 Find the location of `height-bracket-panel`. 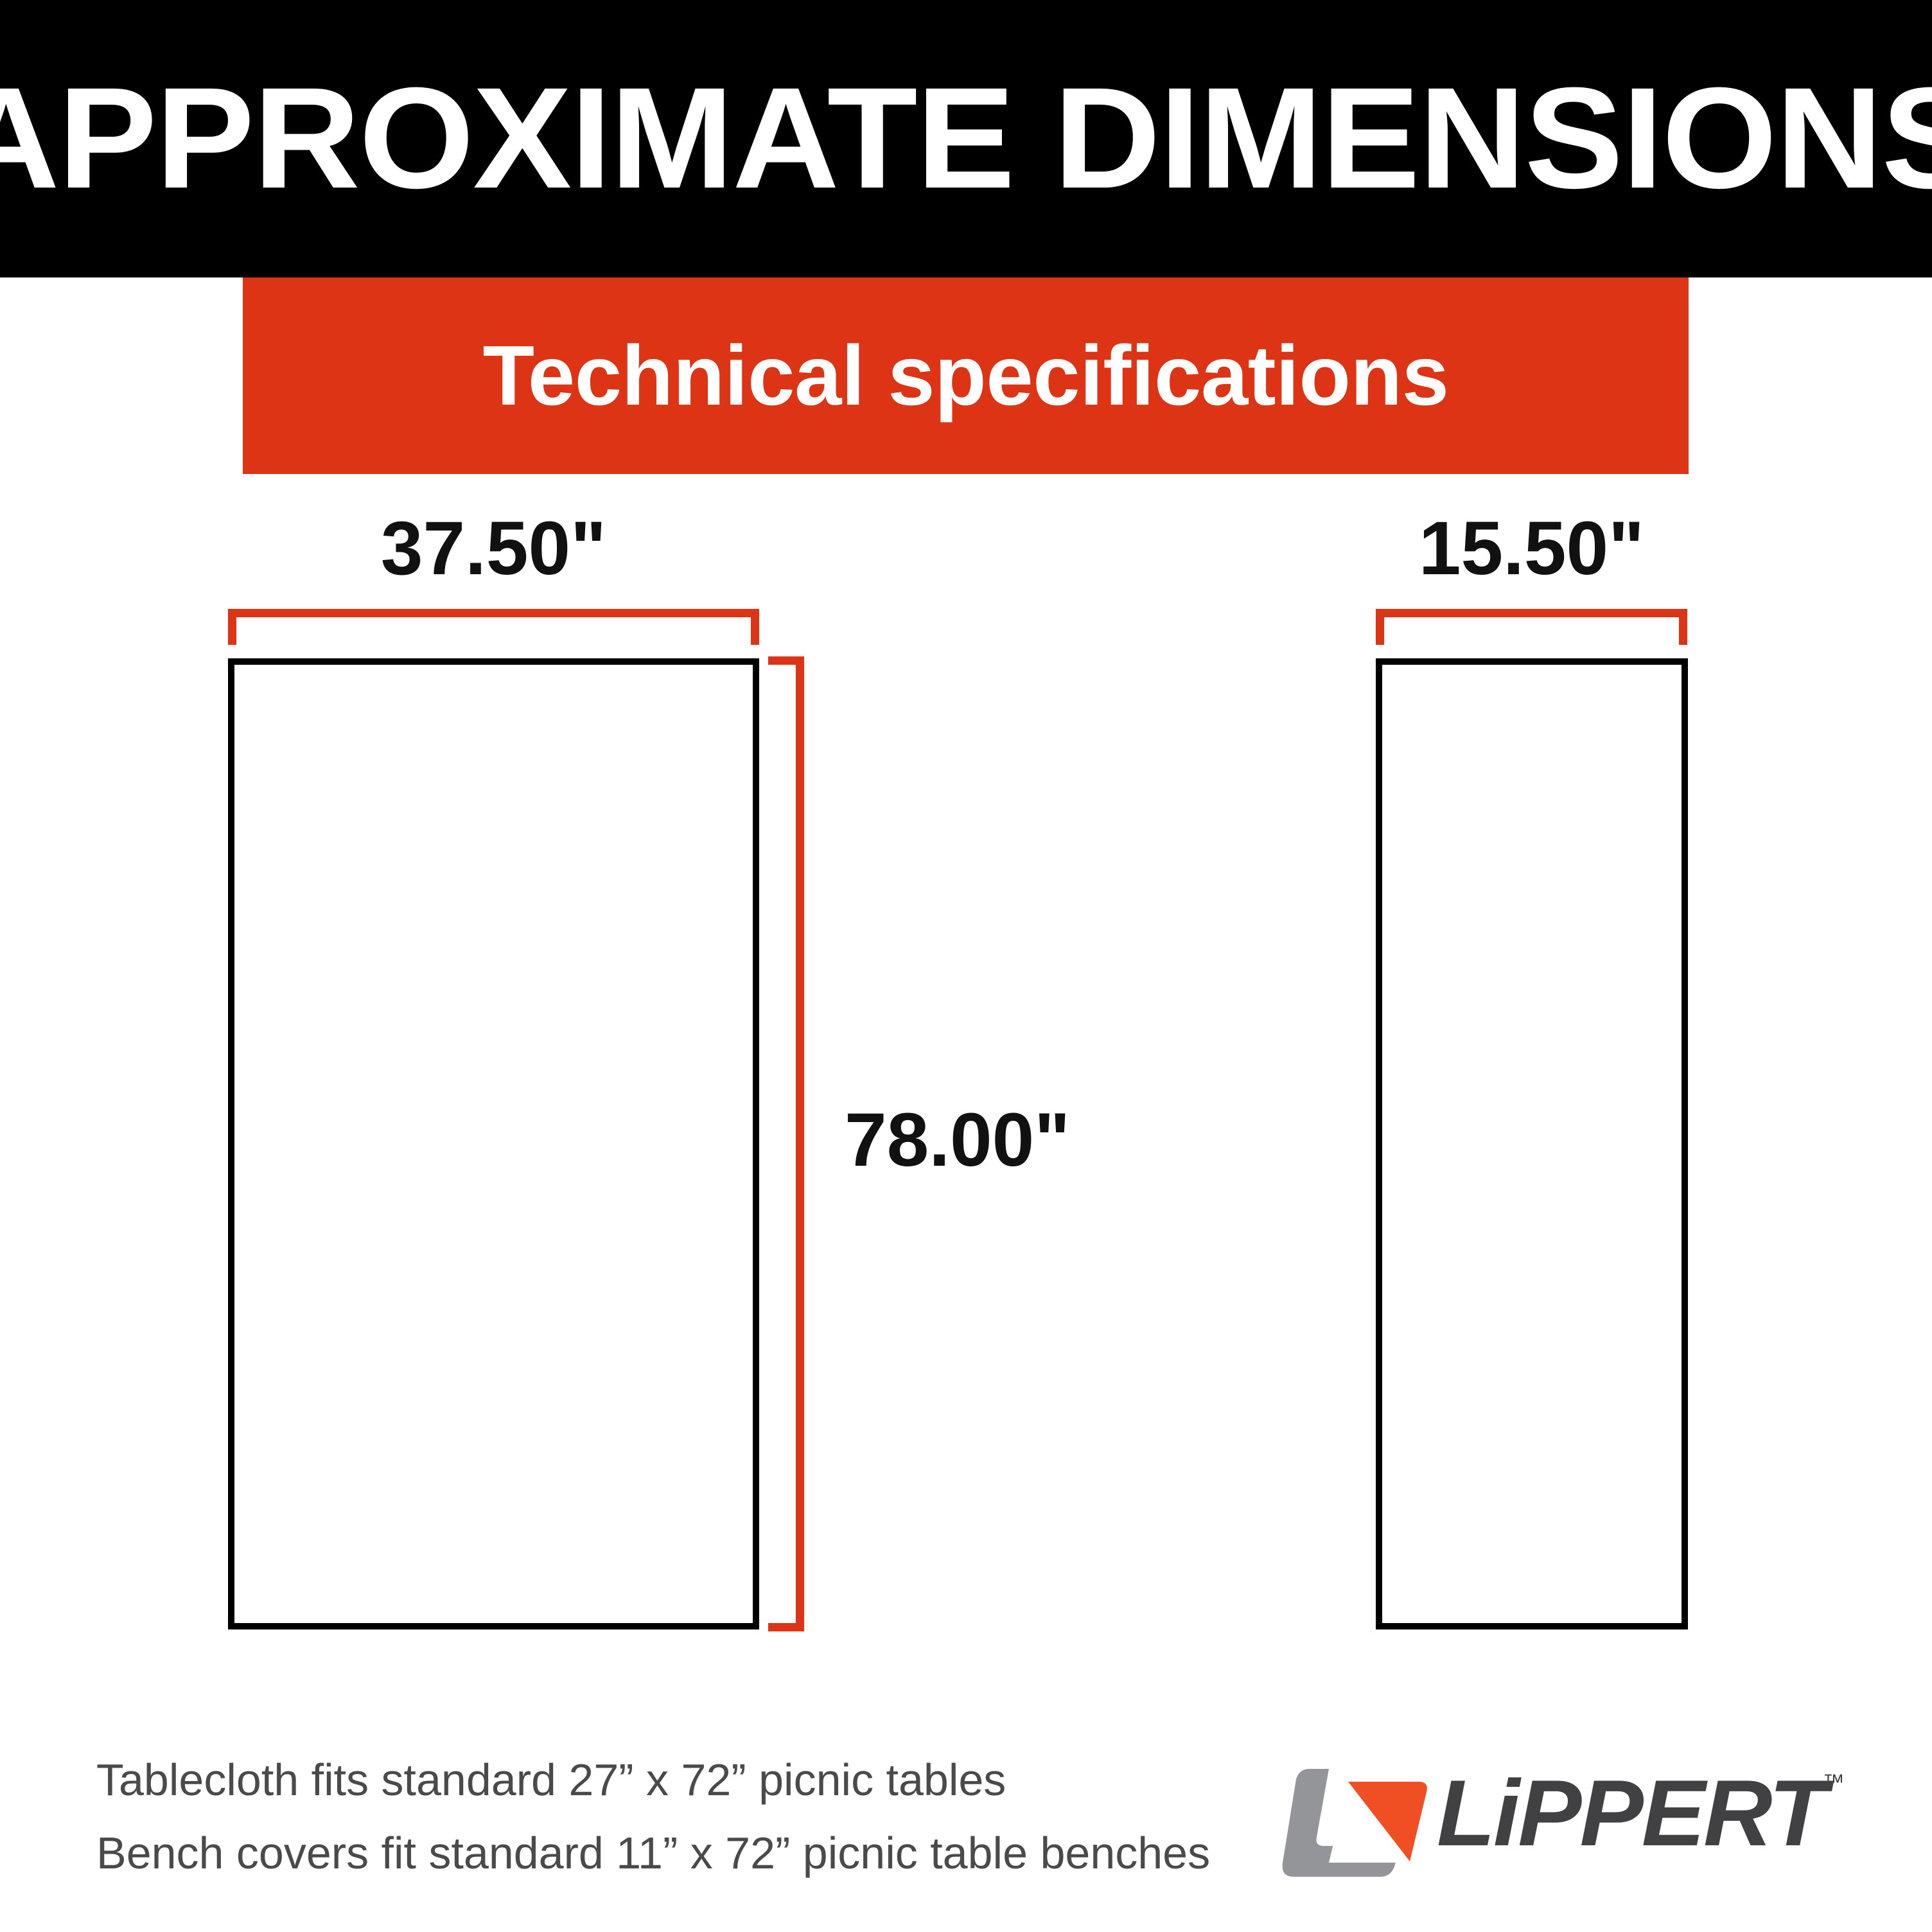

height-bracket-panel is located at coordinates (786, 1143).